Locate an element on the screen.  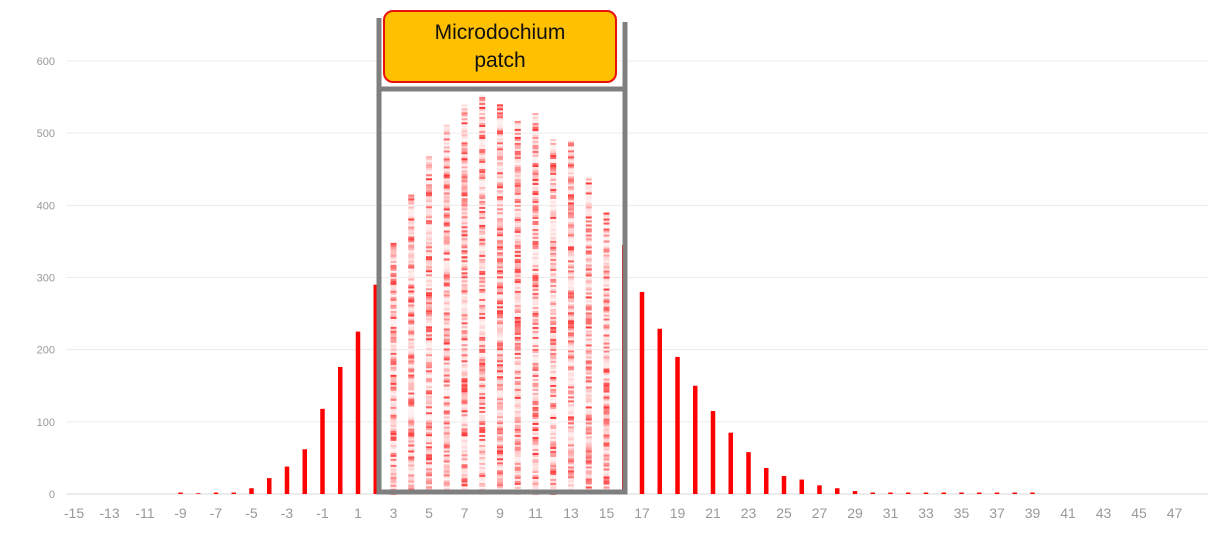
bar-base is located at coordinates (535, 303).